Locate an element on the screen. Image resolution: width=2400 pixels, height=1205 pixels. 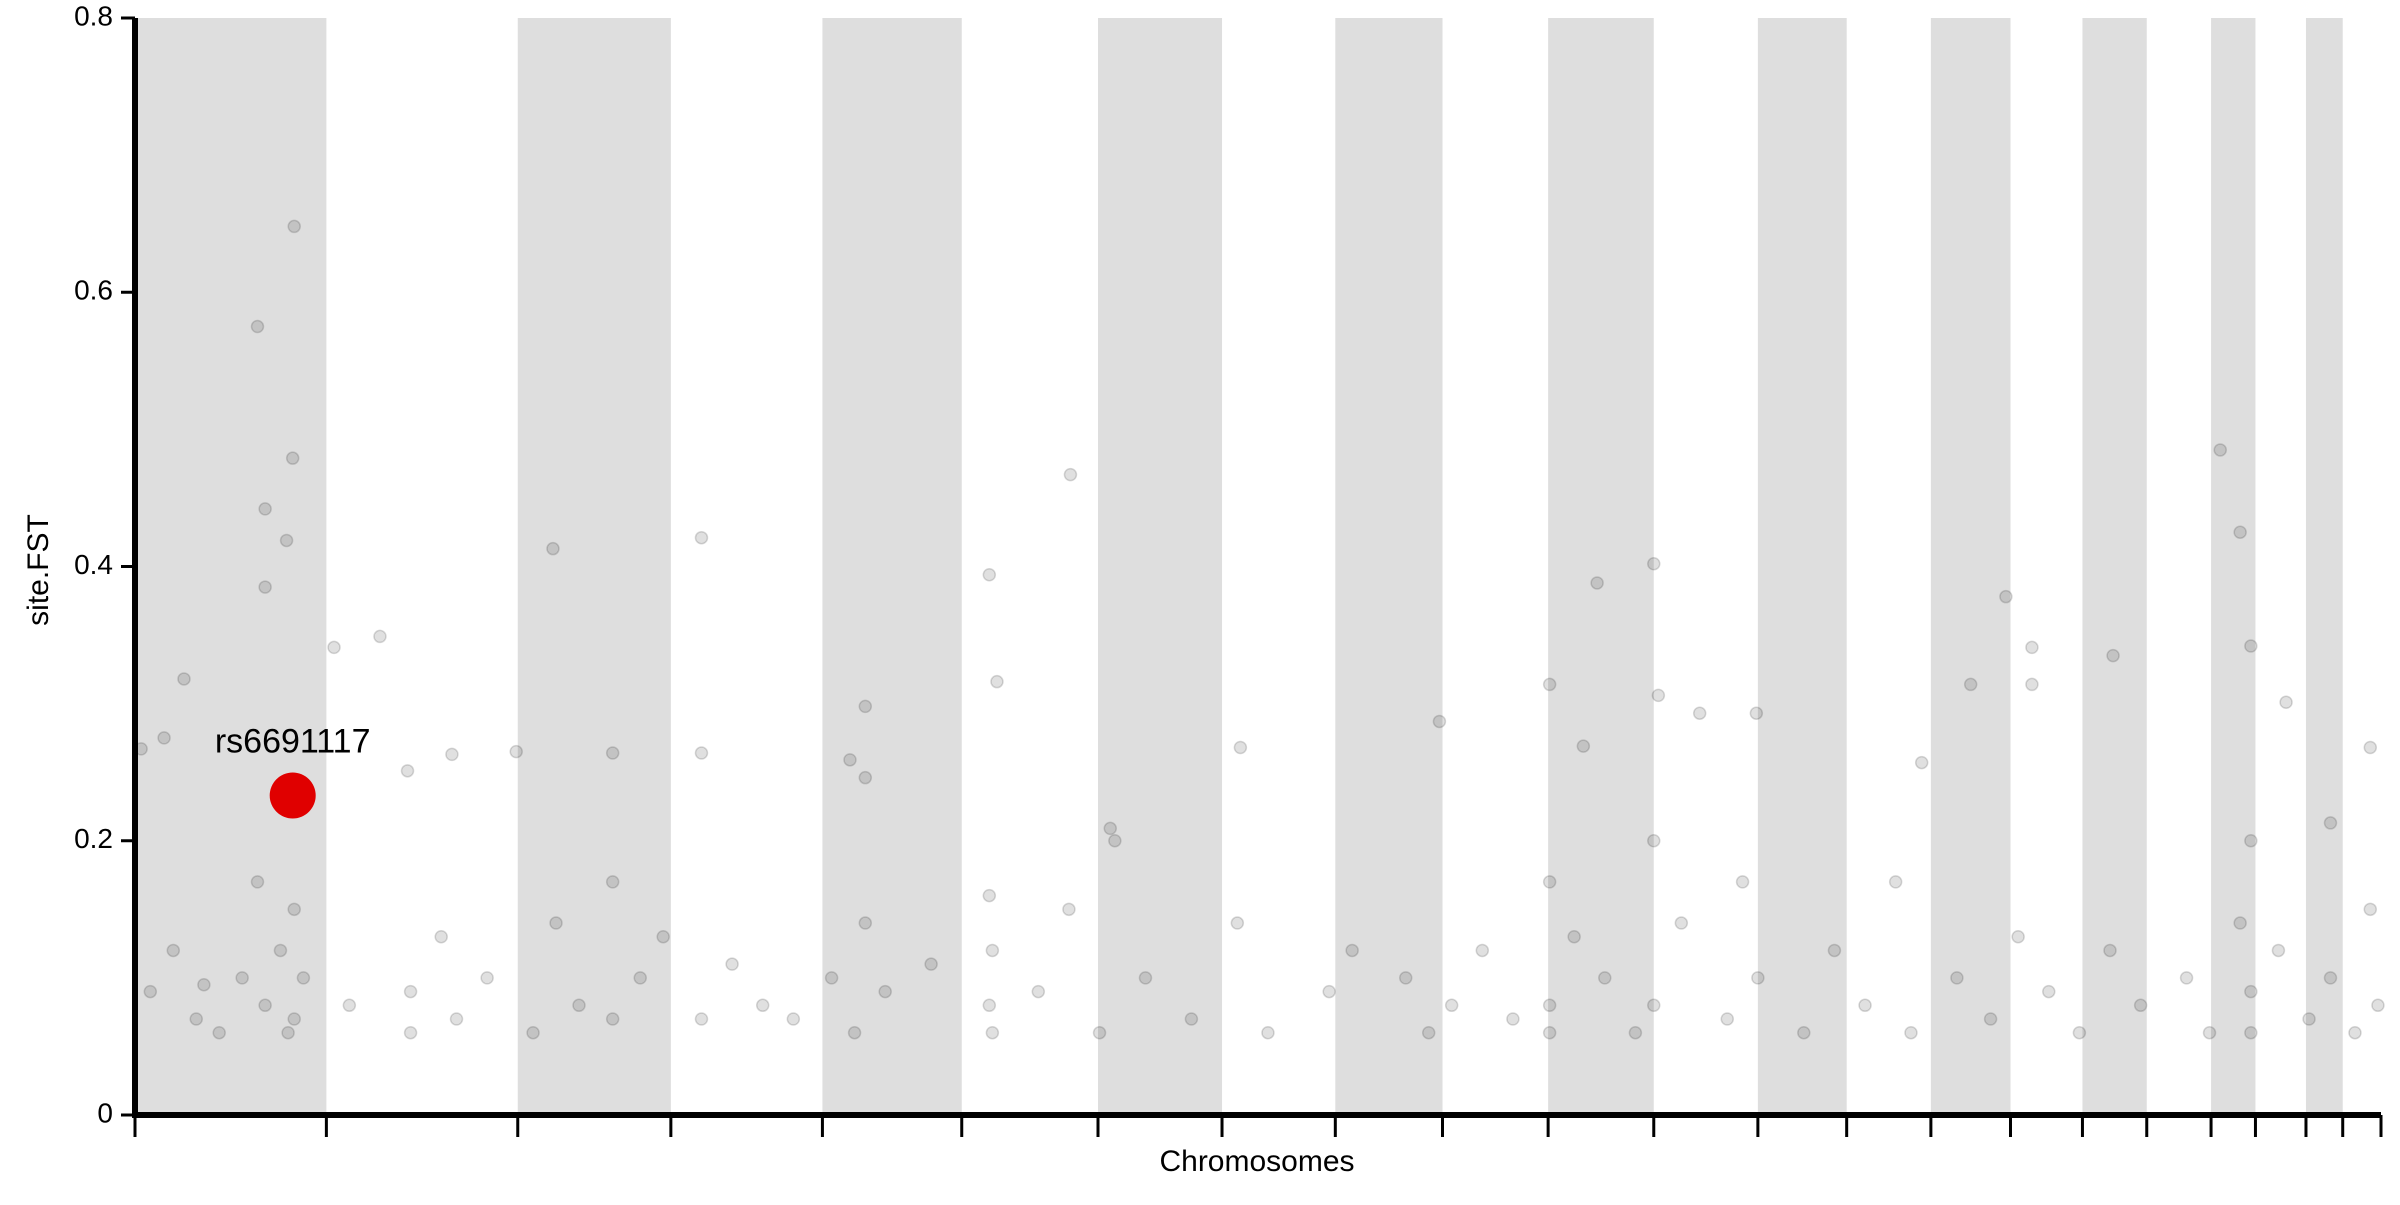
y-tick-label: 0.2 is located at coordinates (93, 838).